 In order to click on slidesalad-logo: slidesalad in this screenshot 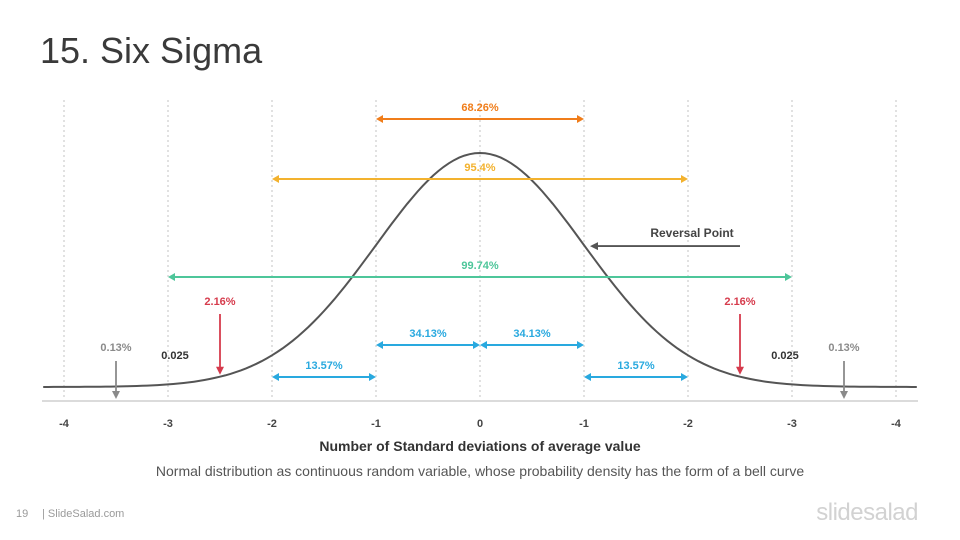, I will do `click(867, 512)`.